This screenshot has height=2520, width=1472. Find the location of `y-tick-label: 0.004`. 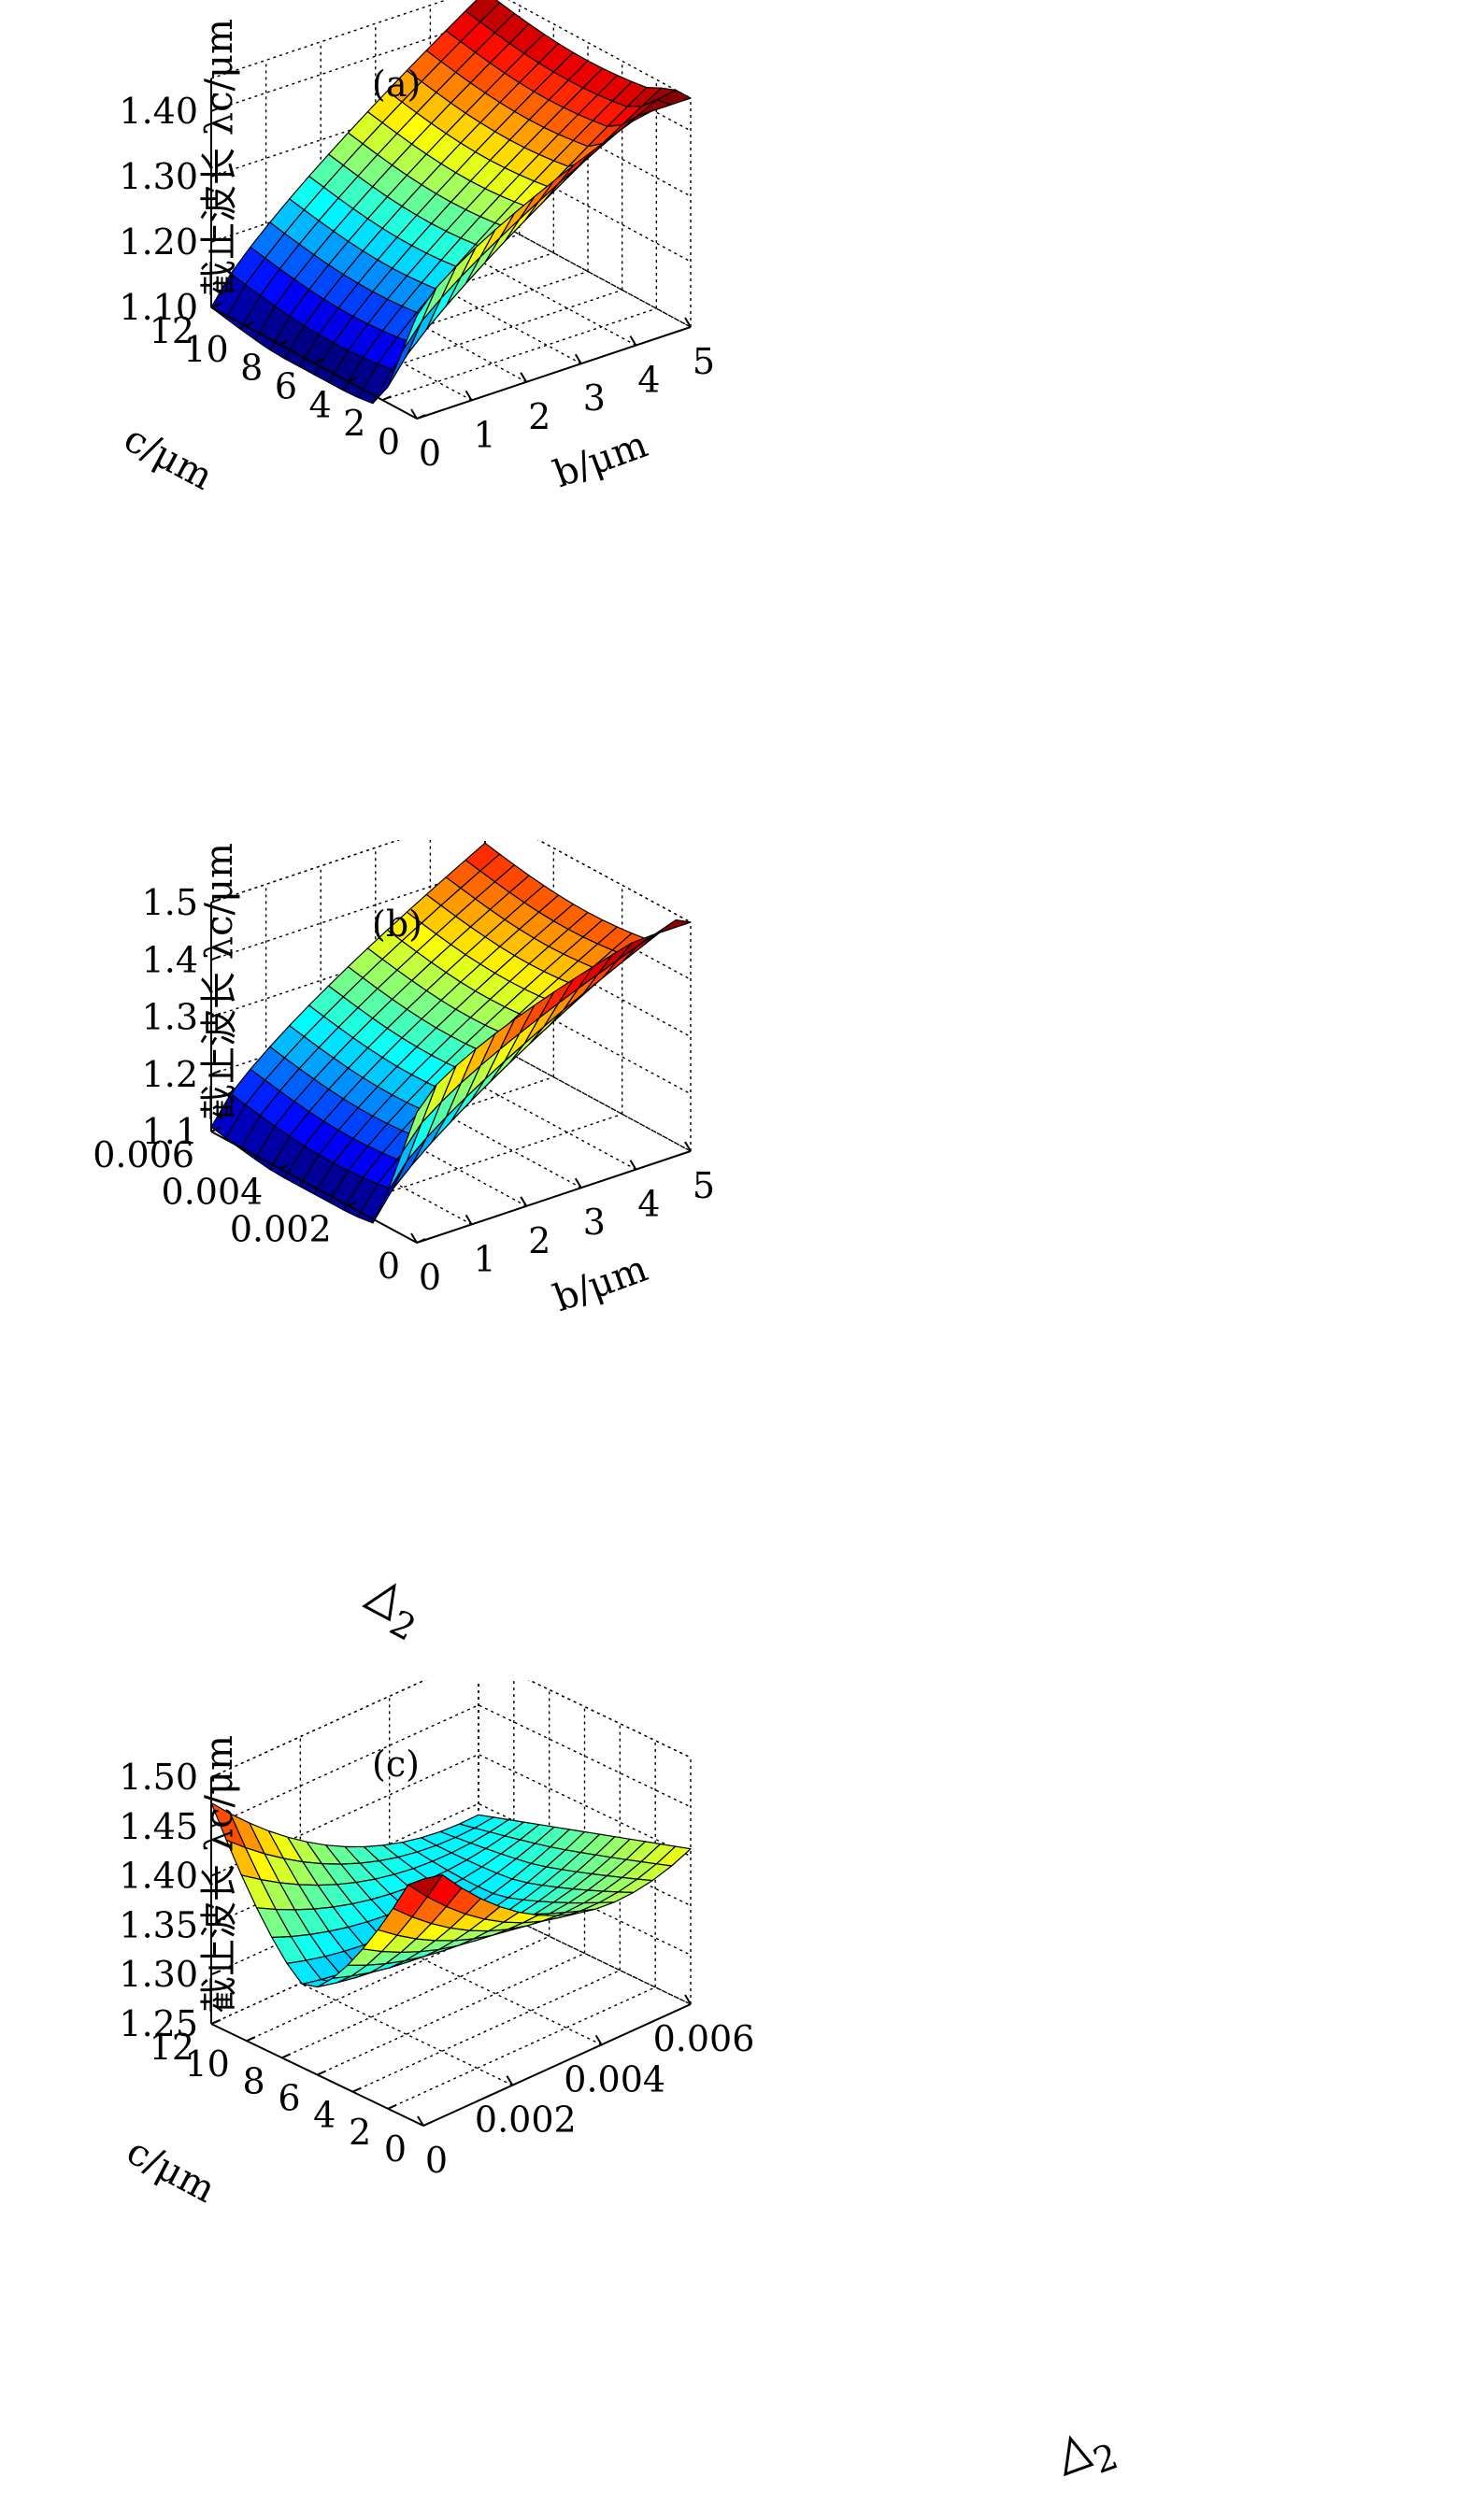

y-tick-label: 0.004 is located at coordinates (213, 1192).